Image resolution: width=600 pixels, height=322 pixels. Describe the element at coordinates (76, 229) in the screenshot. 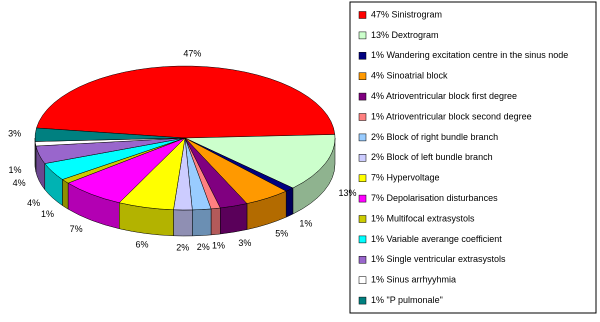

I see `data-label: 7%` at that location.